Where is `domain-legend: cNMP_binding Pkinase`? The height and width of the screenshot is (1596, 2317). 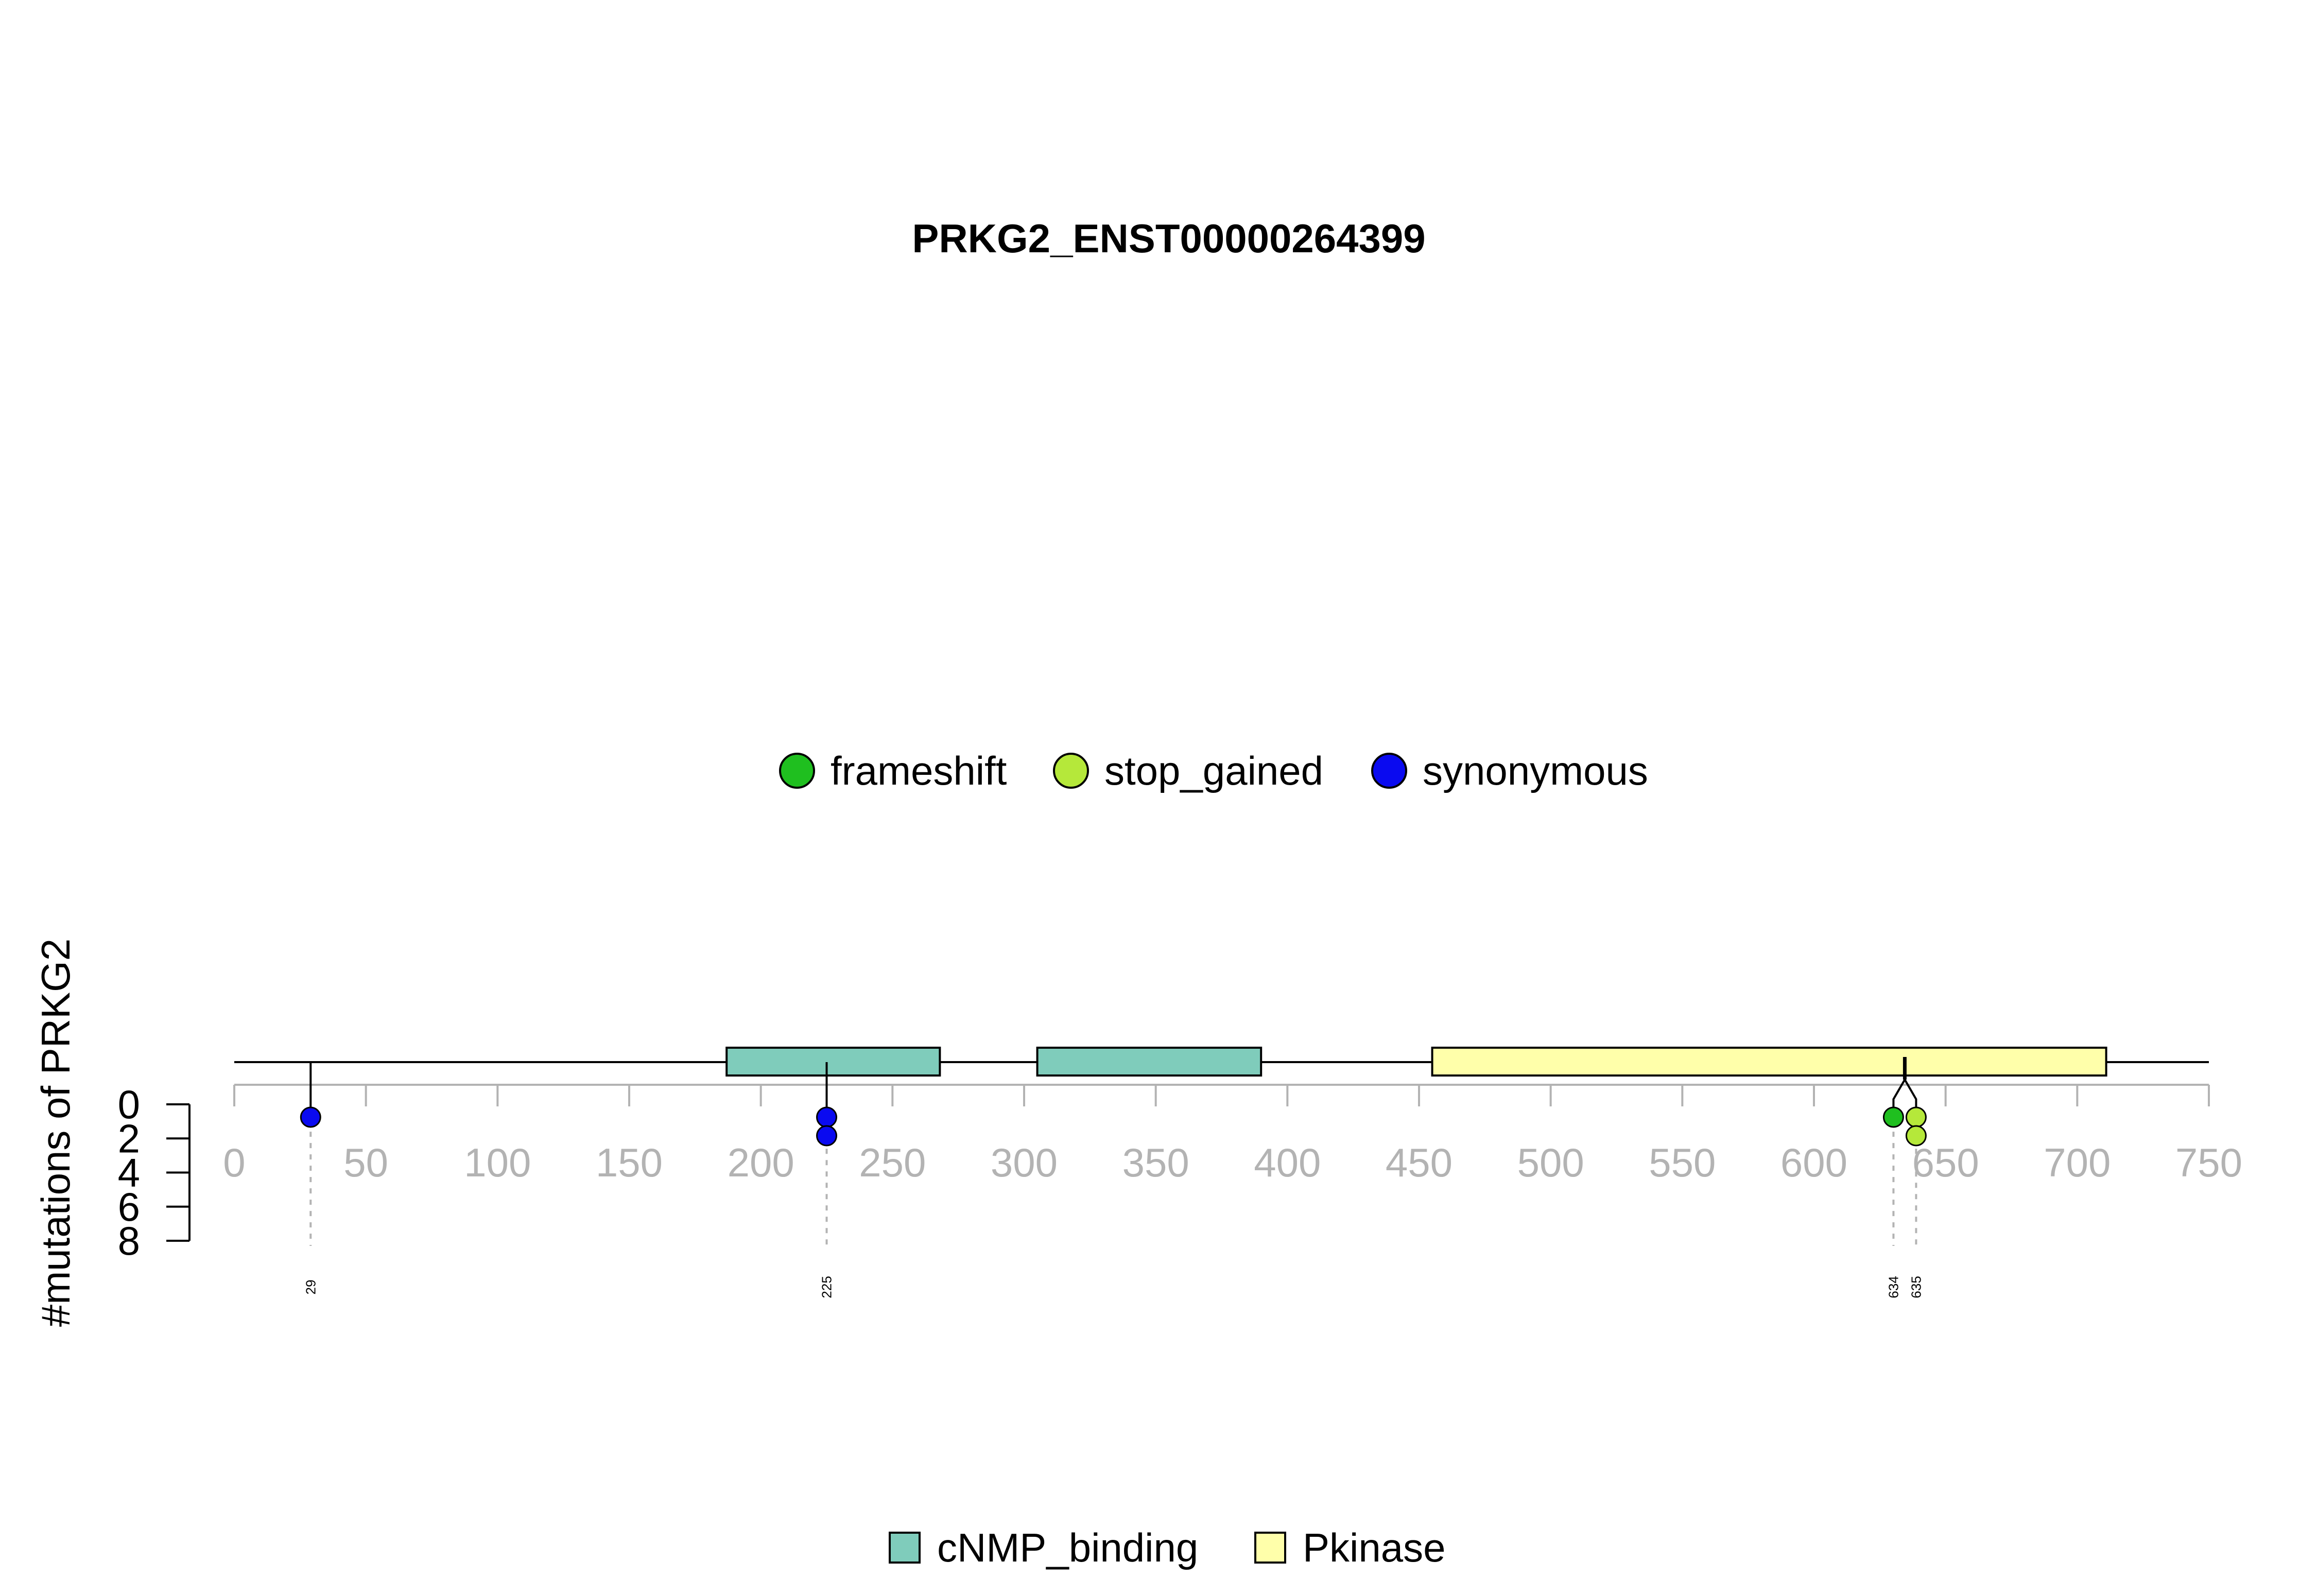 domain-legend: cNMP_binding Pkinase is located at coordinates (1167, 1547).